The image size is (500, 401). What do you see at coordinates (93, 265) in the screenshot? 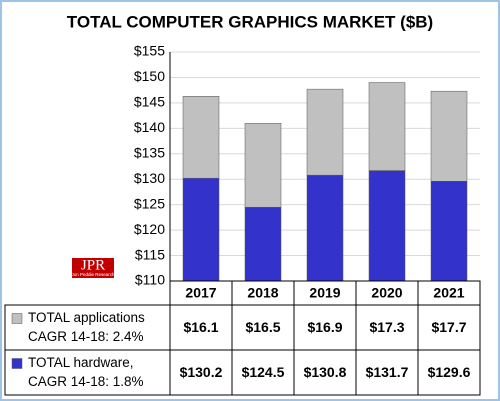
I see `logo-text: JPR` at bounding box center [93, 265].